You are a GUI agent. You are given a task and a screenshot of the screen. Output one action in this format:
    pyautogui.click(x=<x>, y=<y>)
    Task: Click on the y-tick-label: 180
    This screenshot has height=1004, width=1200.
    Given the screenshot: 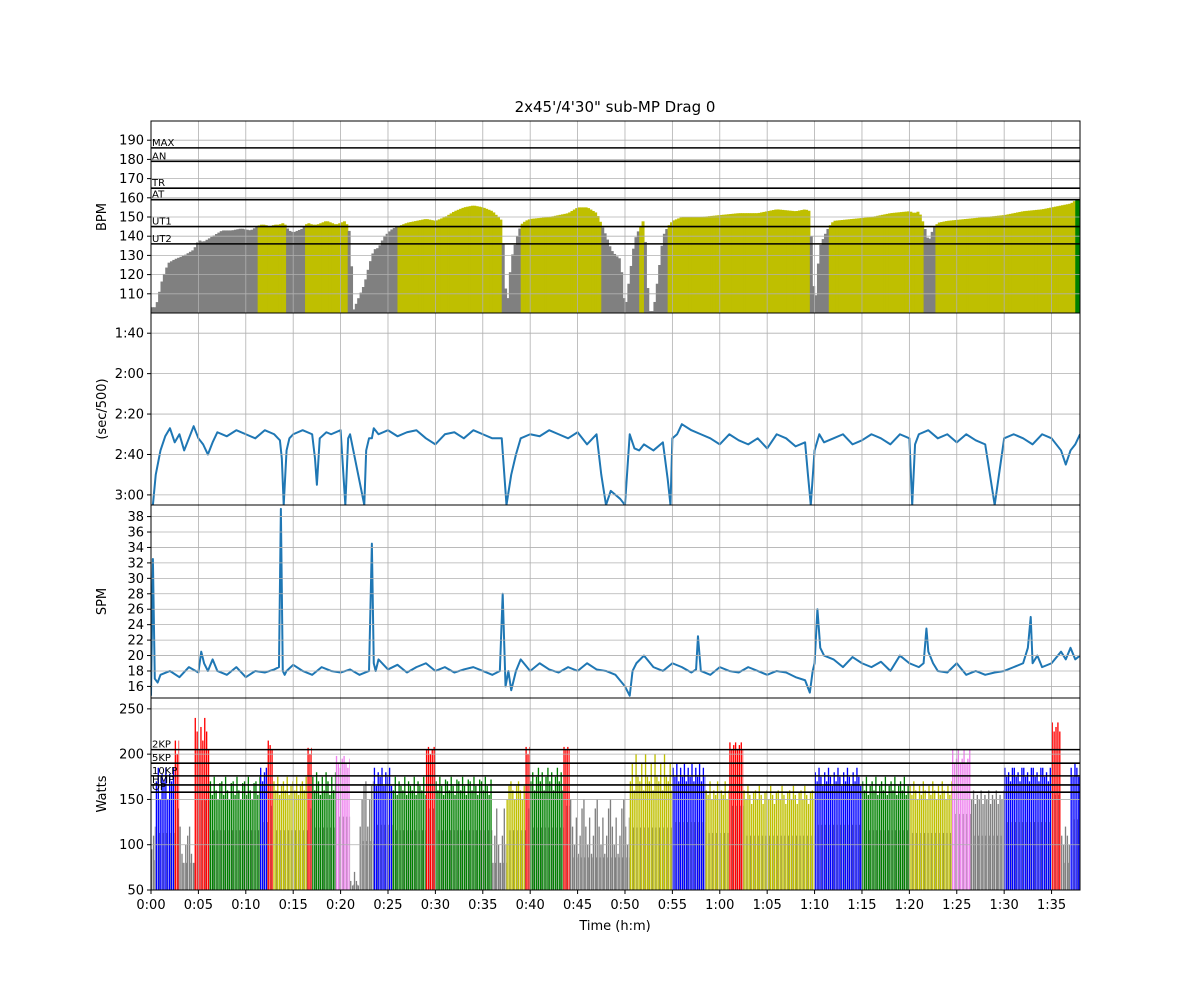 What is the action you would take?
    pyautogui.click(x=131, y=160)
    